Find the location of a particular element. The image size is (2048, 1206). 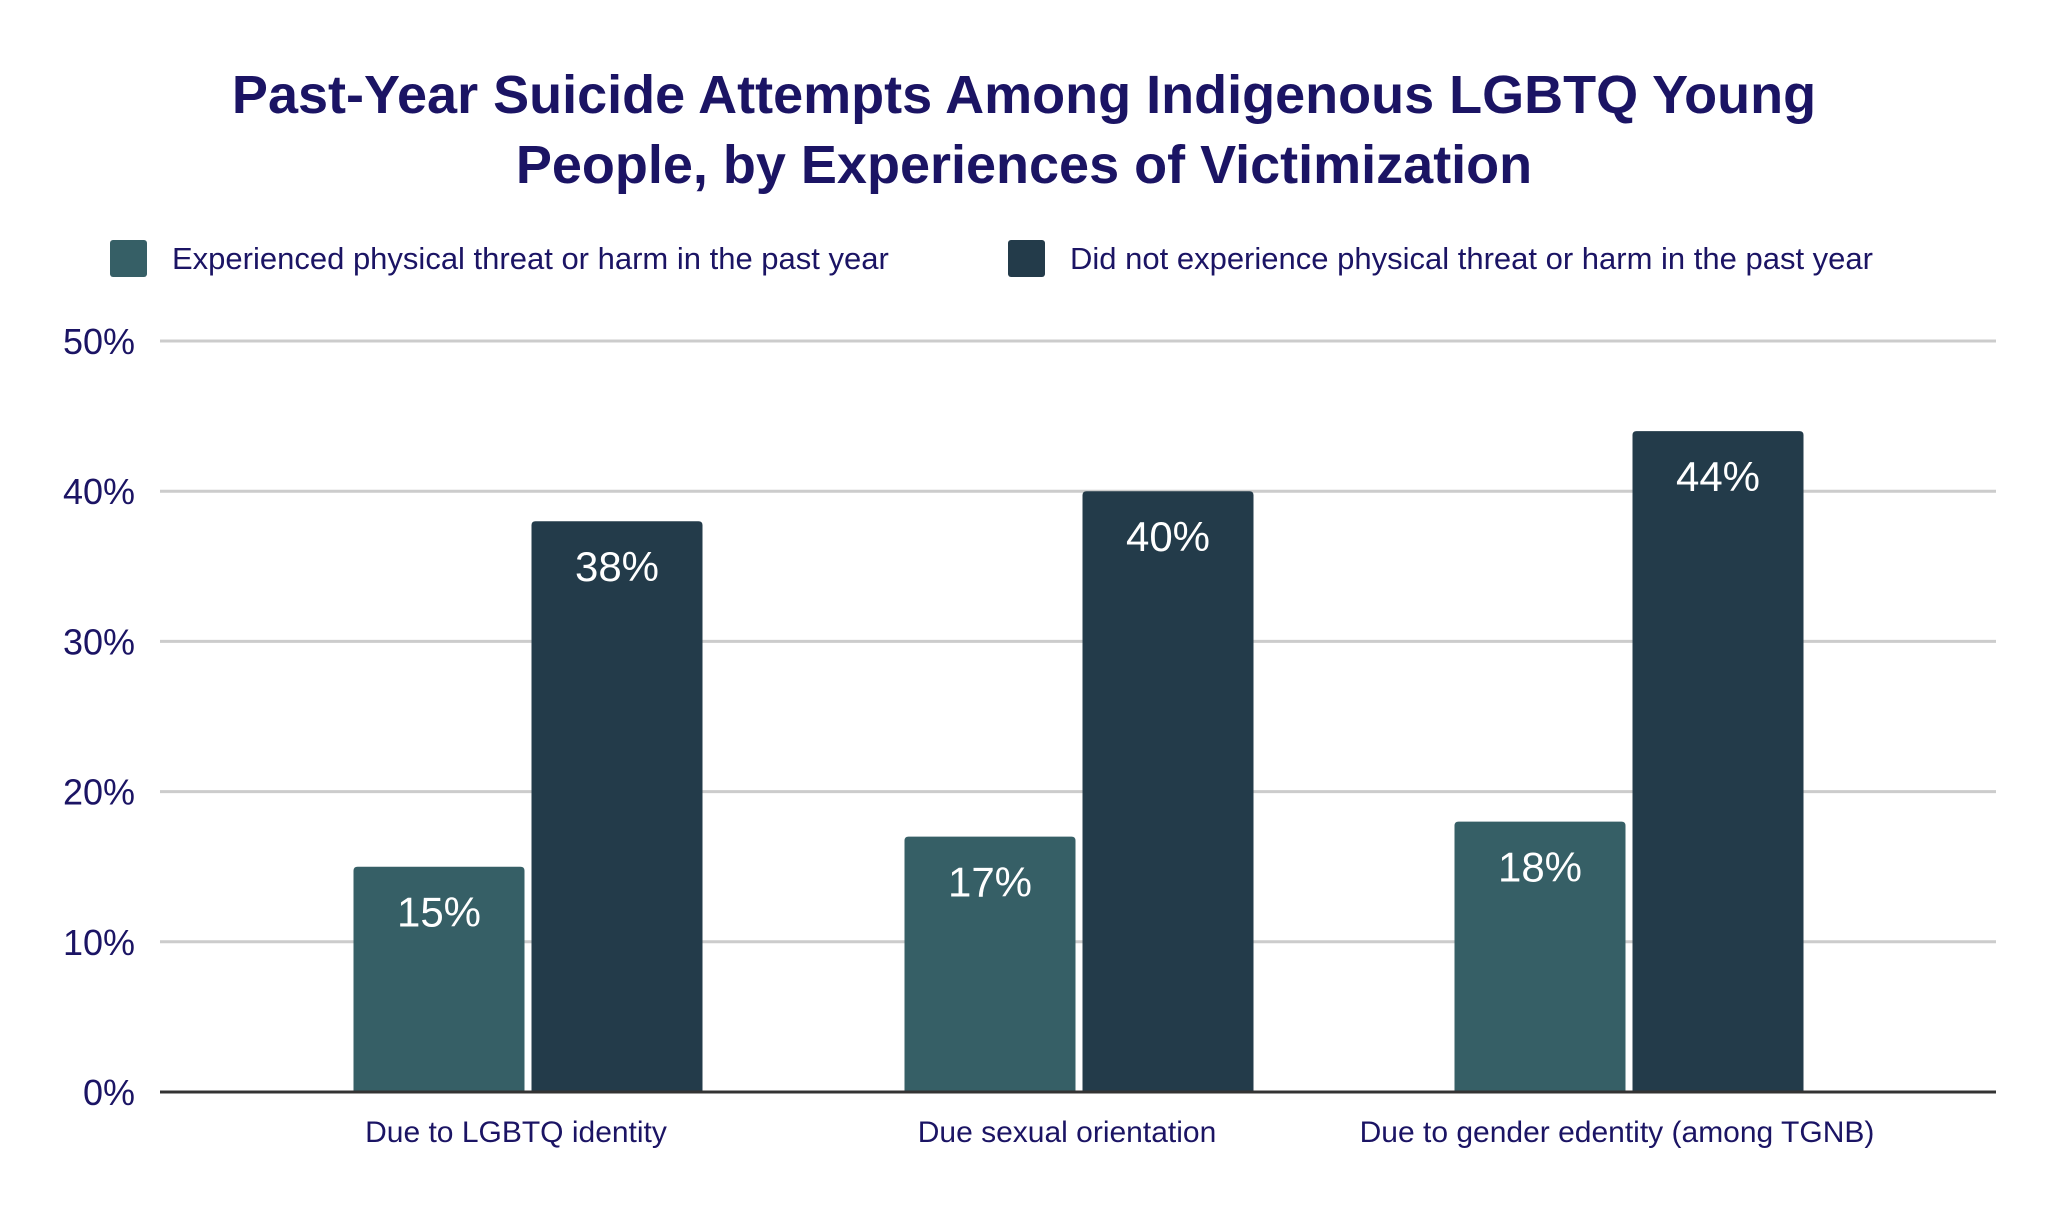

data-label: 40% is located at coordinates (1168, 536).